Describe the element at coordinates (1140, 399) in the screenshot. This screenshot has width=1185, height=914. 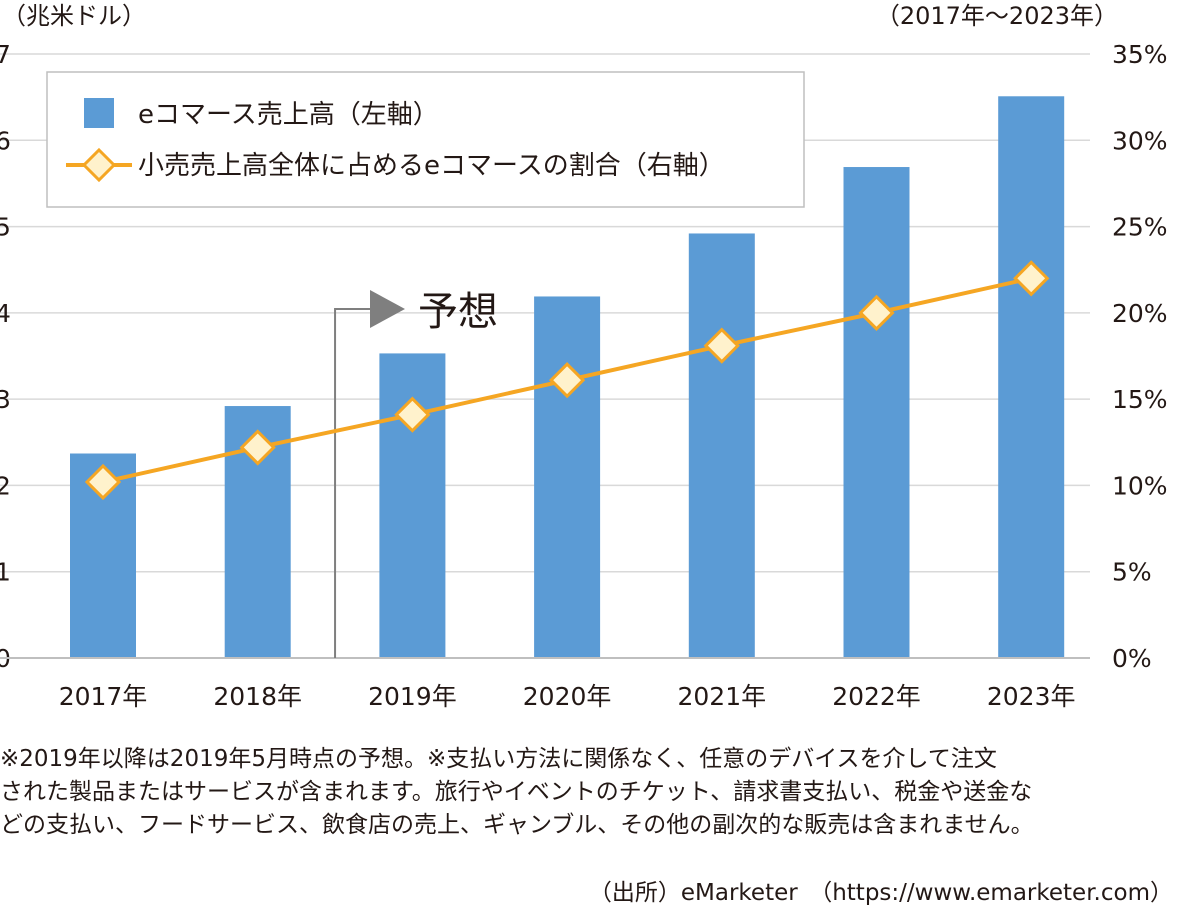
I see `right-tick-label: 15%` at that location.